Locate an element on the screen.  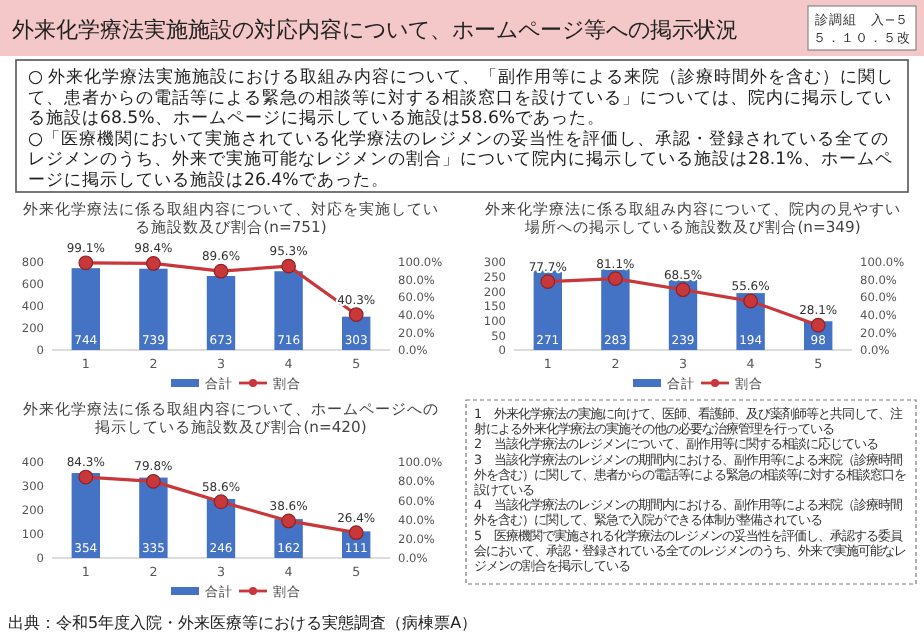
text: 外来化学療法実施施設の対応内容について、ホームページ等への掲示状況 is located at coordinates (375, 30).